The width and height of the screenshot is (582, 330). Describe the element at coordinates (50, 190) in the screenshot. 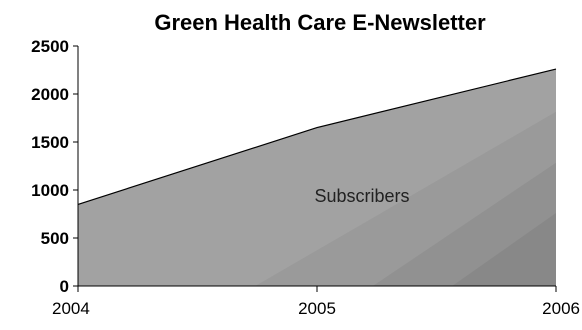

I see `y-tick-label: 1000` at that location.